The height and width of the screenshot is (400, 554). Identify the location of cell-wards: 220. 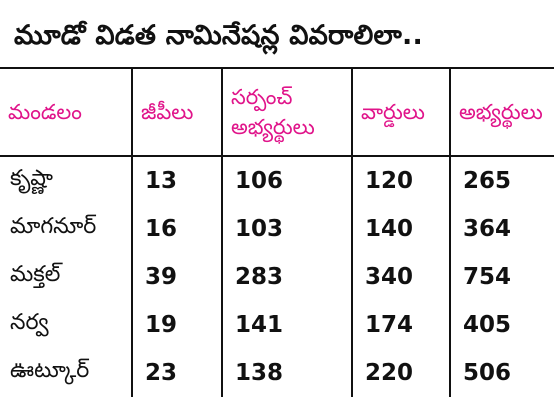
(401, 373).